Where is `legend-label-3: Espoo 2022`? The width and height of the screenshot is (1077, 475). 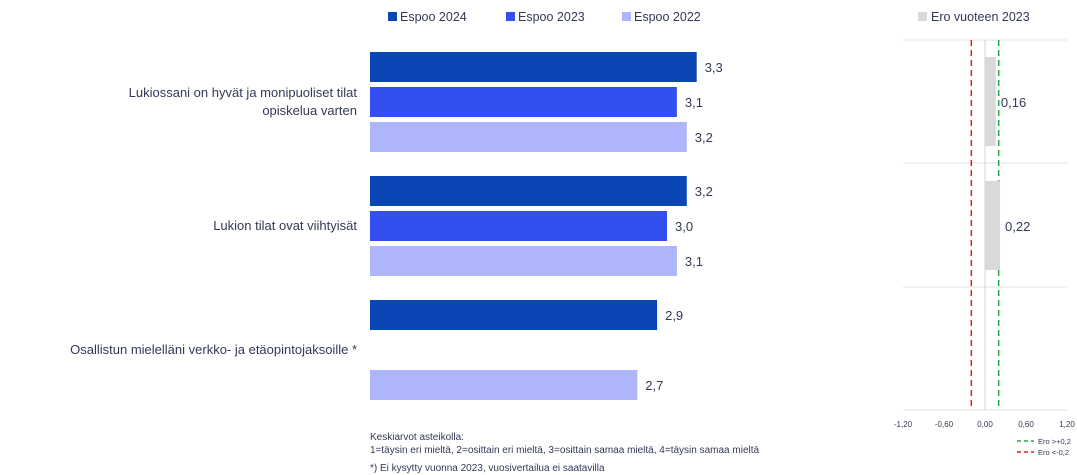 legend-label-3: Espoo 2022 is located at coordinates (667, 17).